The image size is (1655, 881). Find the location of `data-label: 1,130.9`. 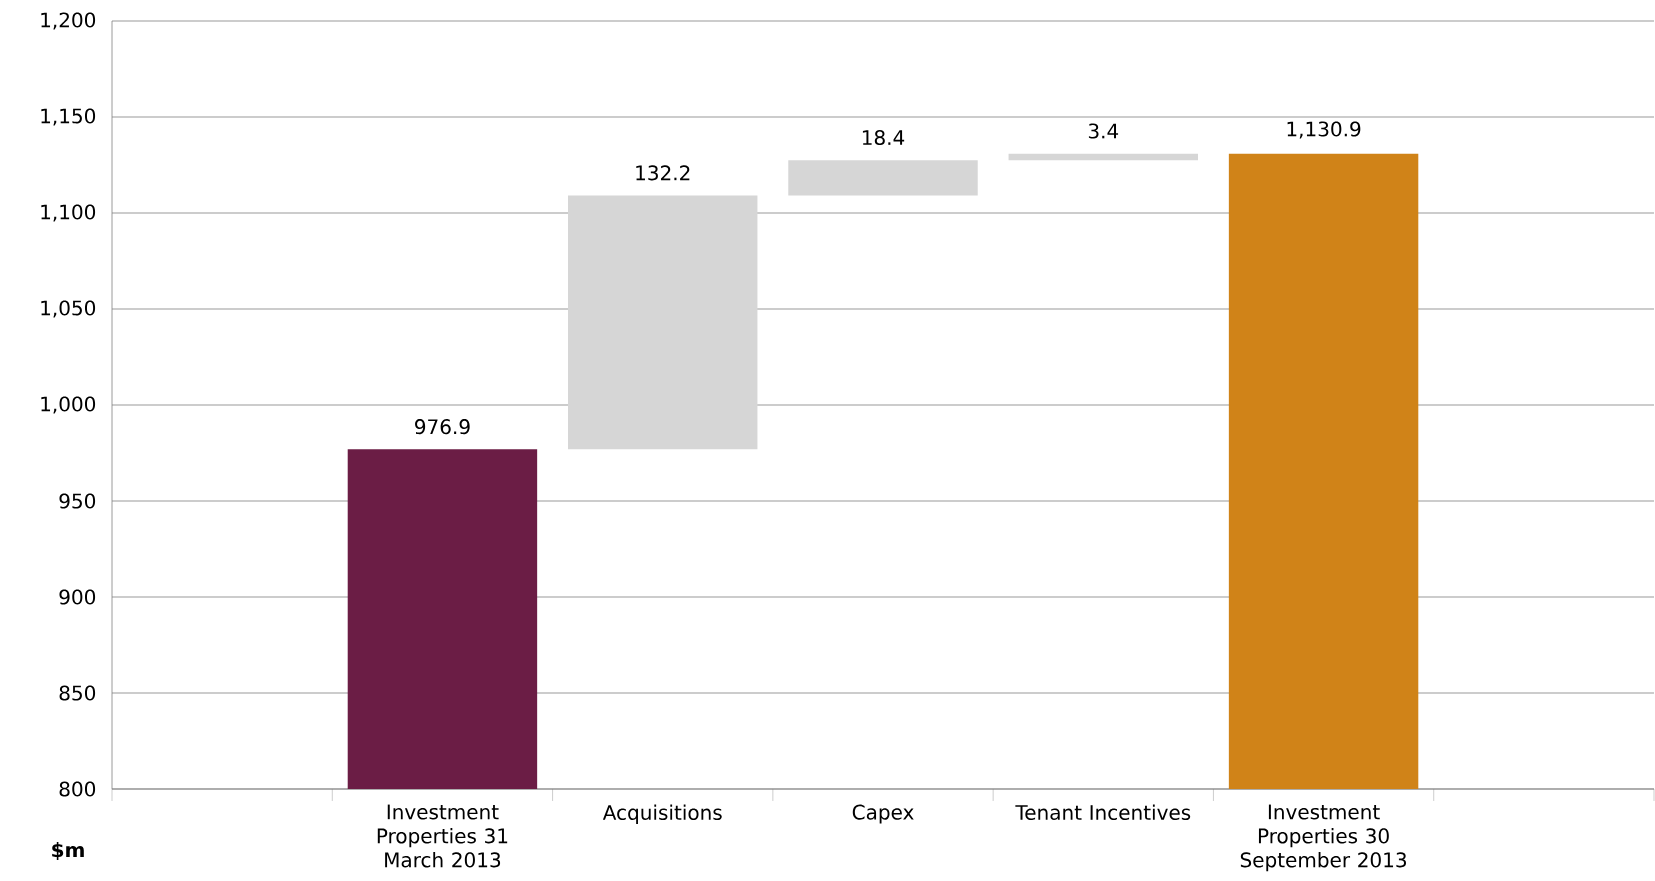

data-label: 1,130.9 is located at coordinates (1324, 130).